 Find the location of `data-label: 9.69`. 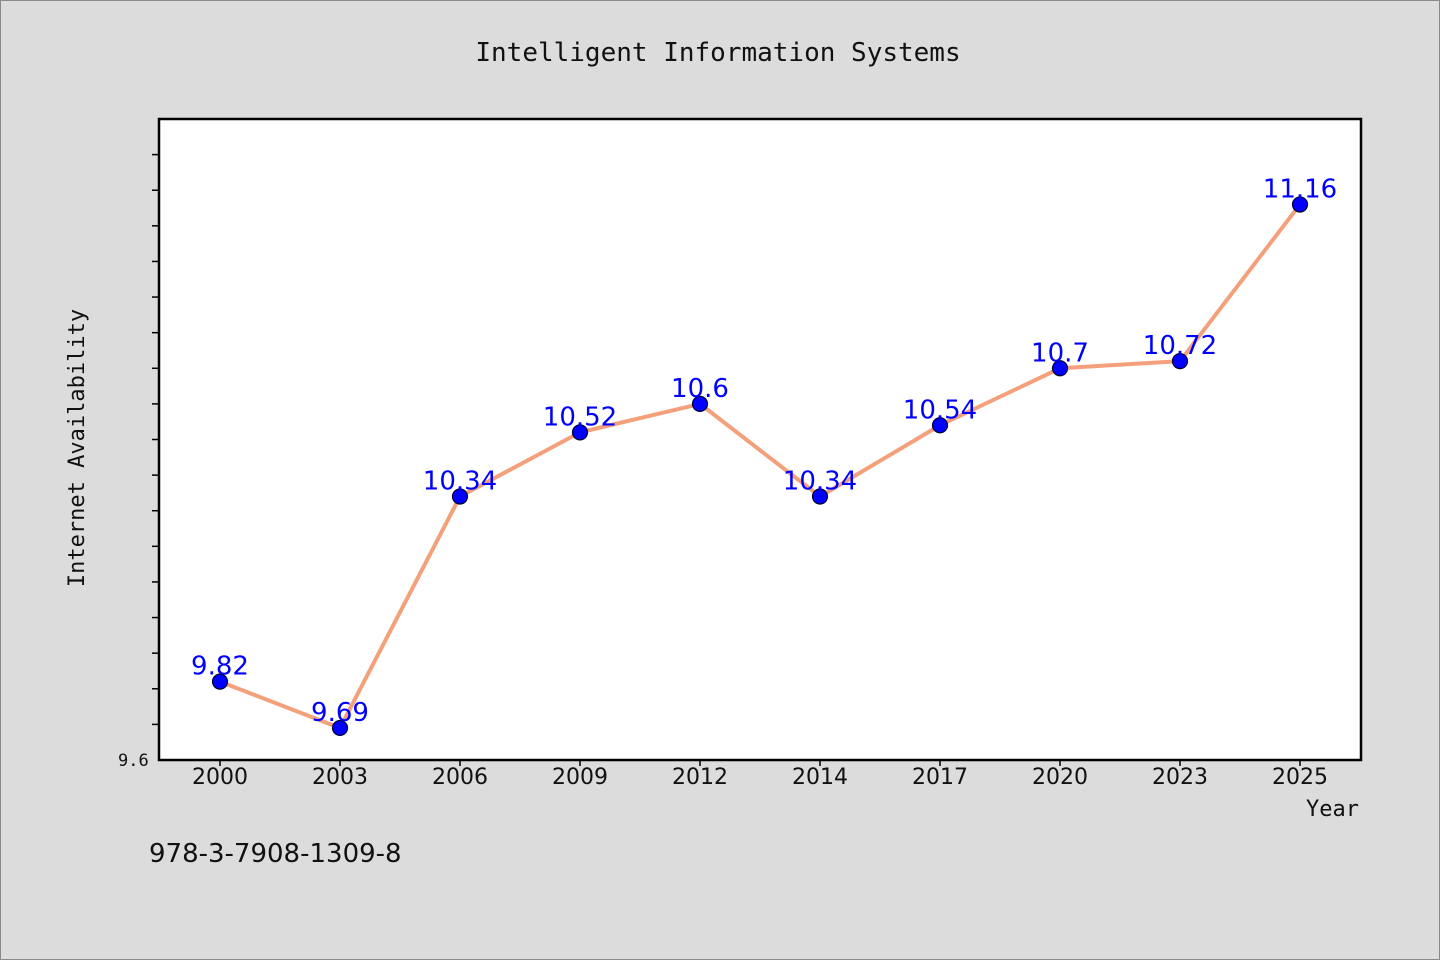

data-label: 9.69 is located at coordinates (340, 713).